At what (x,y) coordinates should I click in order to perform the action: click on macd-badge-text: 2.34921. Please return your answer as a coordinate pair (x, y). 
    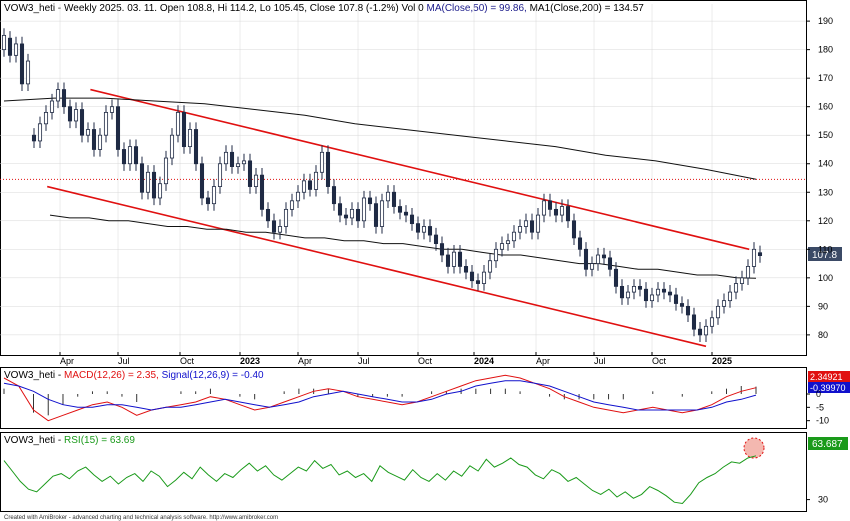
    Looking at the image, I should click on (826, 377).